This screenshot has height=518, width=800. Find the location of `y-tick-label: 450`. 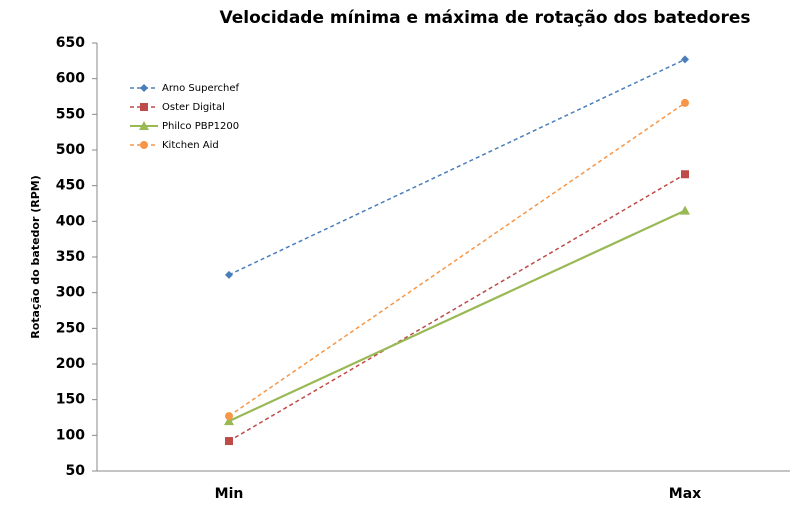

y-tick-label: 450 is located at coordinates (70, 186).